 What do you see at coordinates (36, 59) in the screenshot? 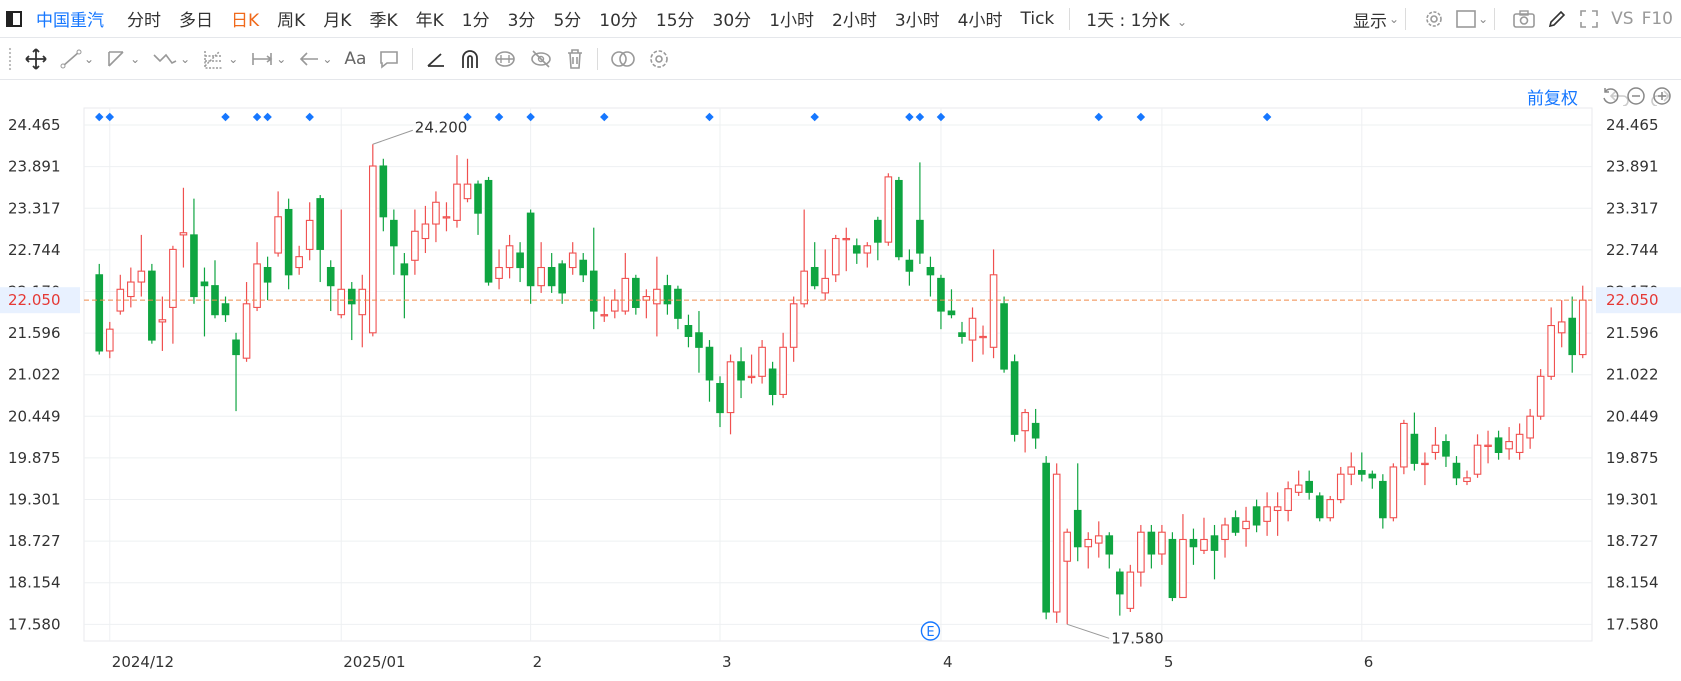
I see `move-cross-icon` at bounding box center [36, 59].